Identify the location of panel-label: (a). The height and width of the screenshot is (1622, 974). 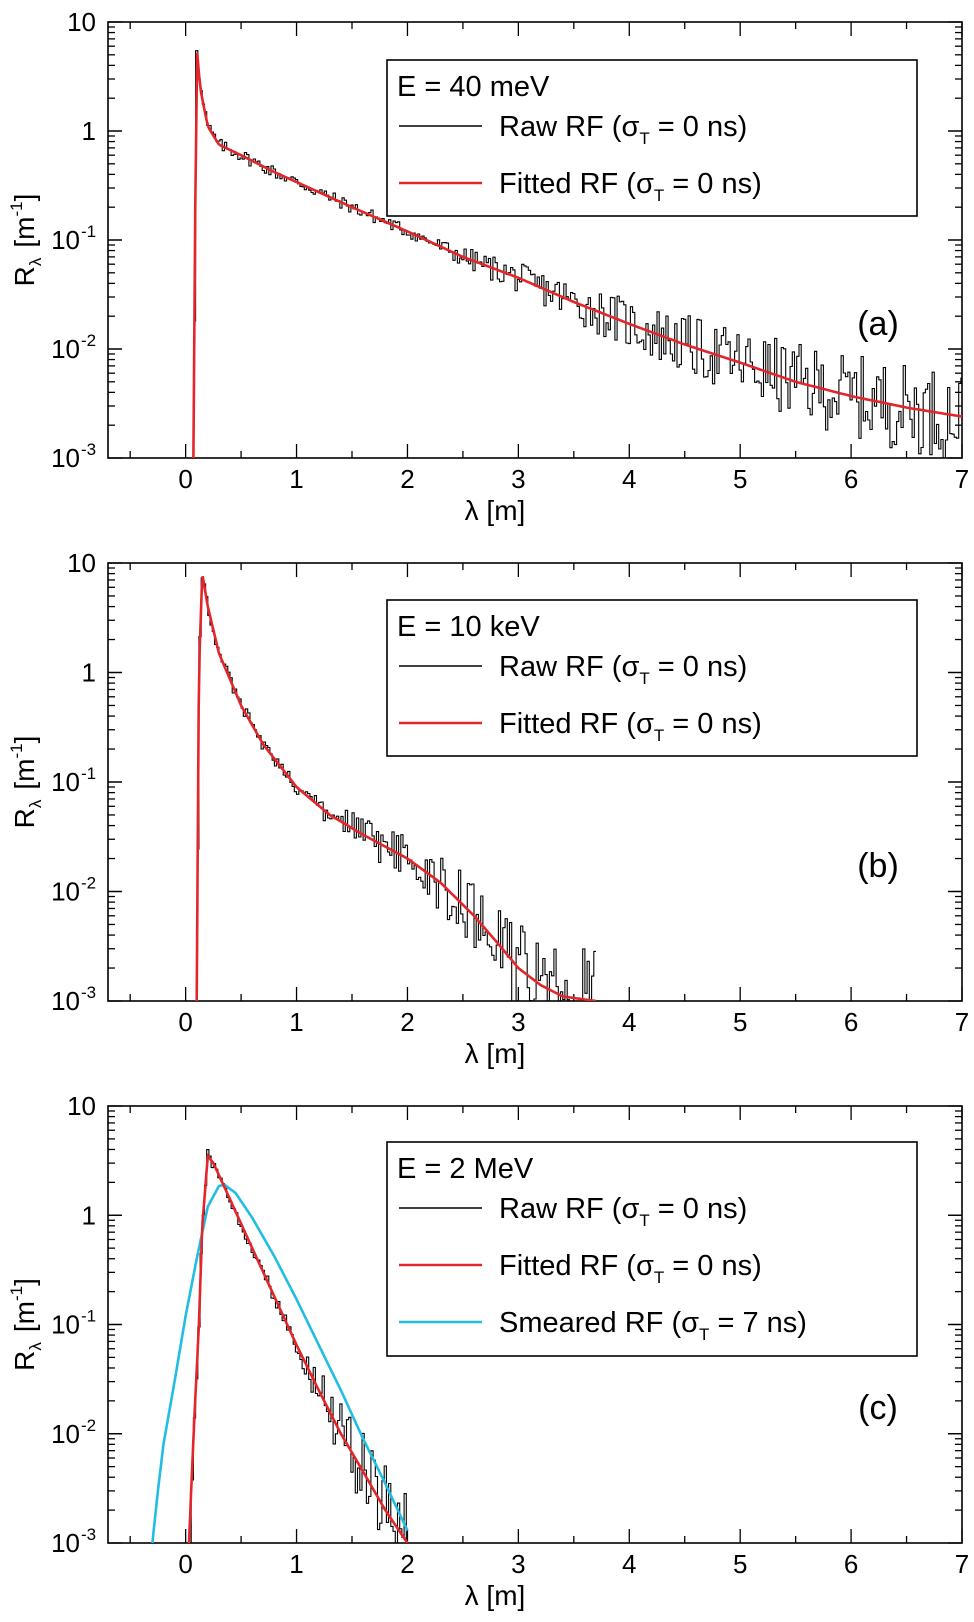
(878, 324).